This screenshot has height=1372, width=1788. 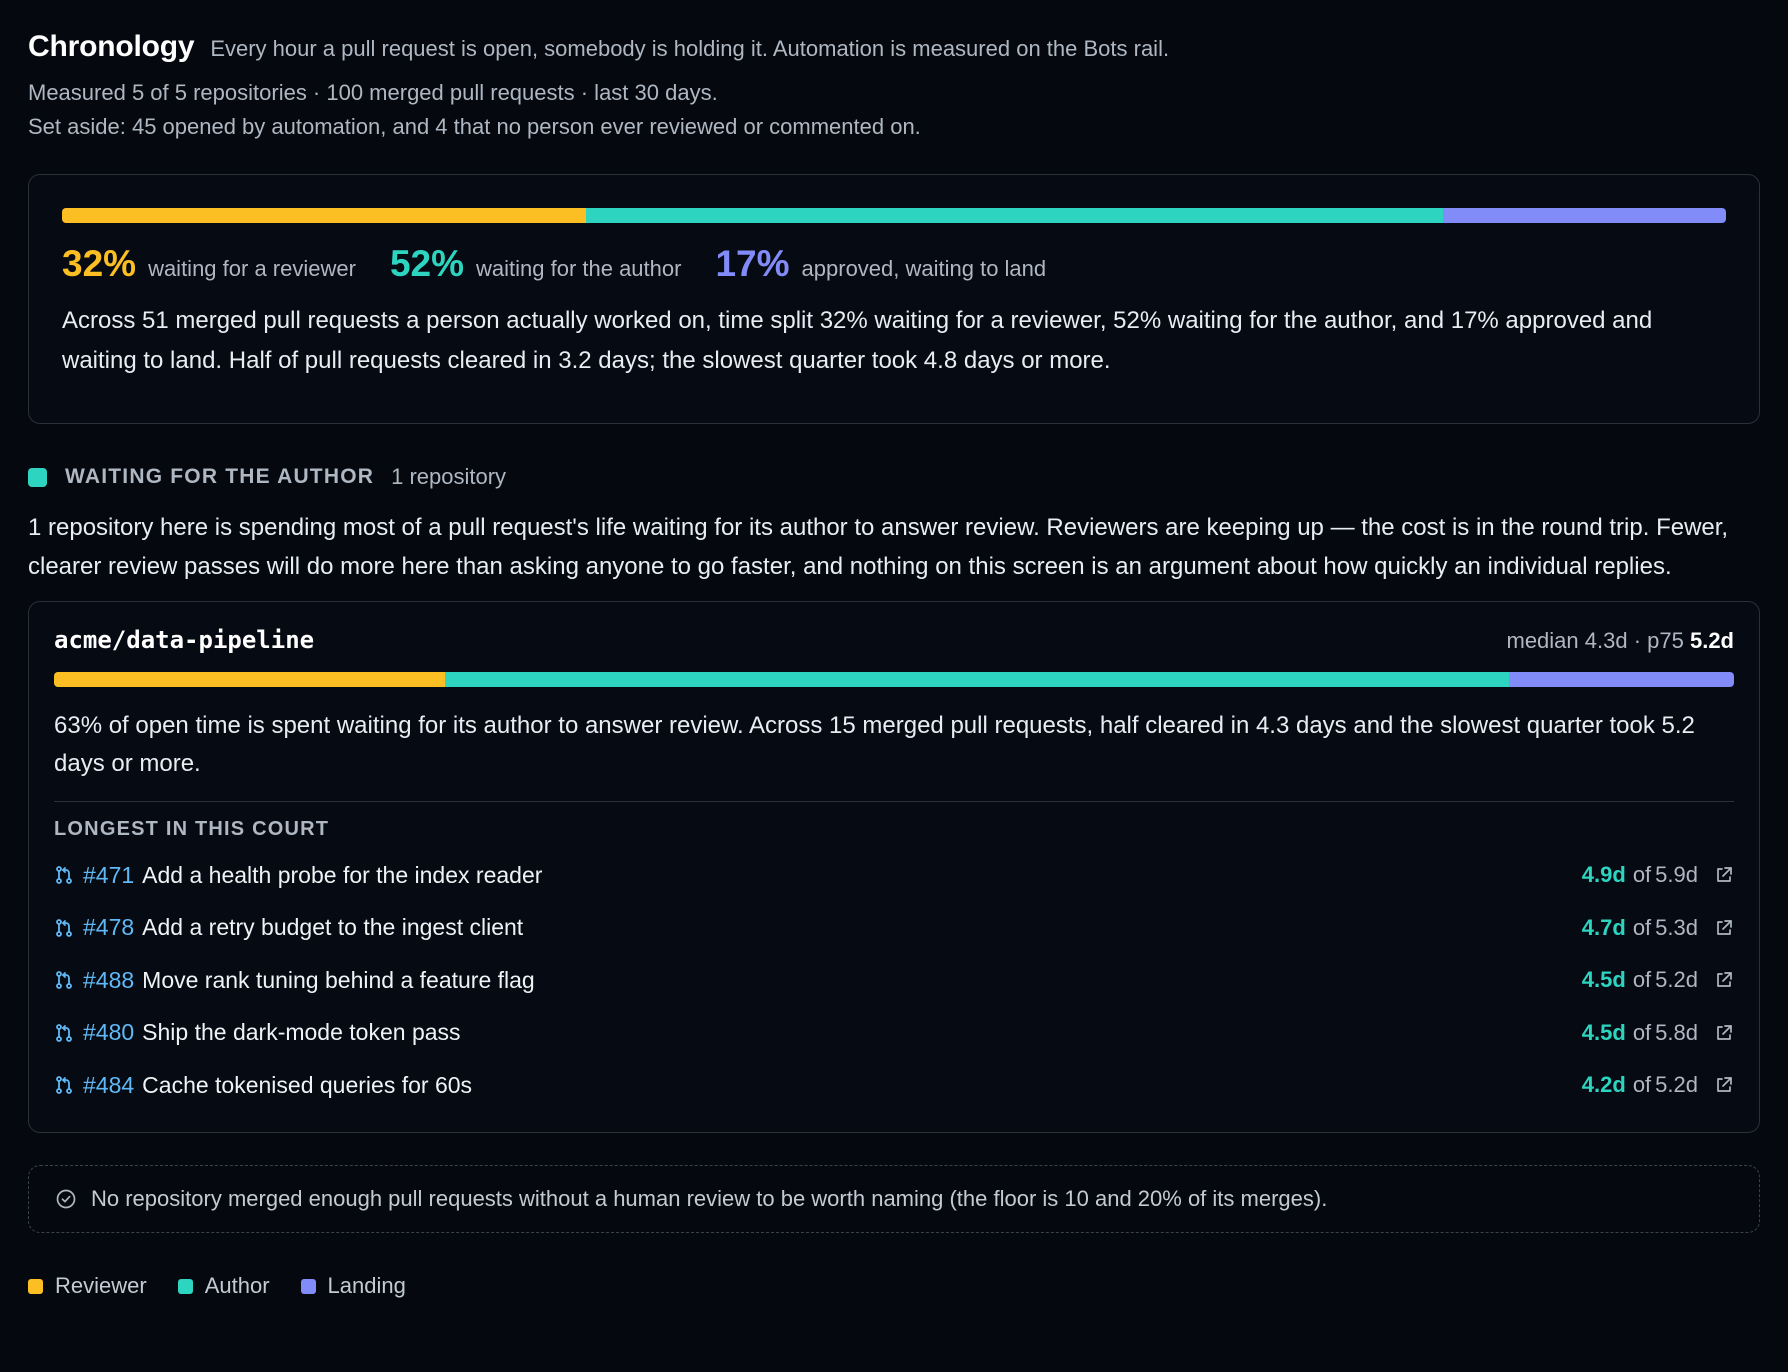 I want to click on stat-value: 17%, so click(x=752, y=263).